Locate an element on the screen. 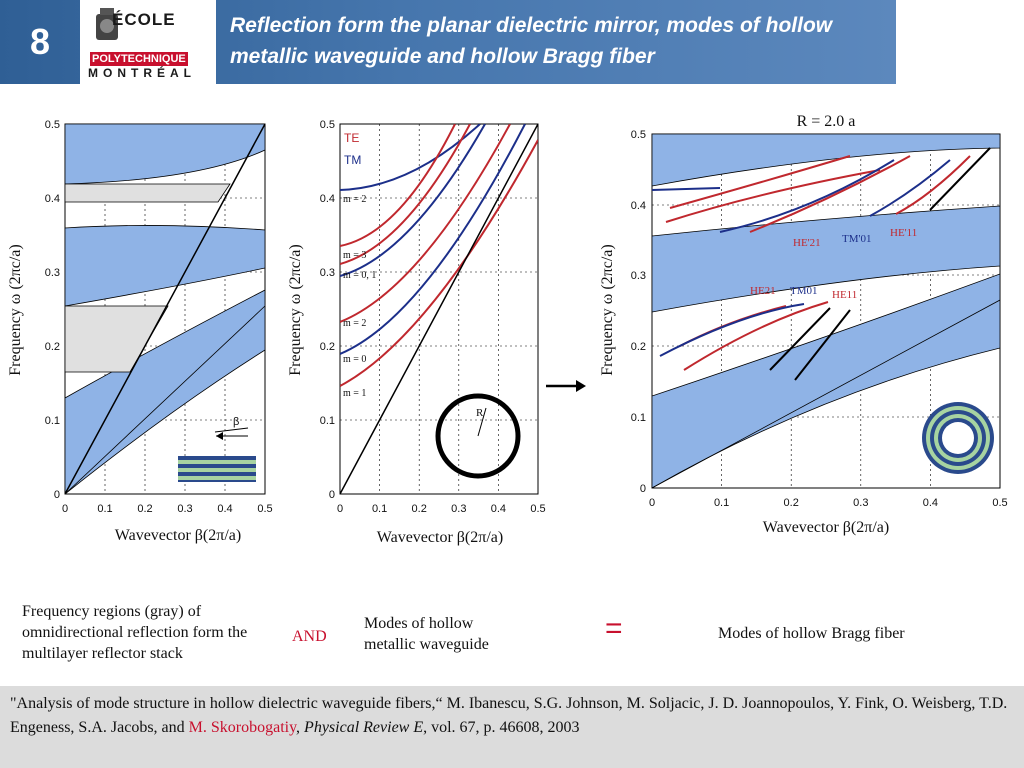  logo-montreal-text: MONTRÉAL is located at coordinates (142, 73).